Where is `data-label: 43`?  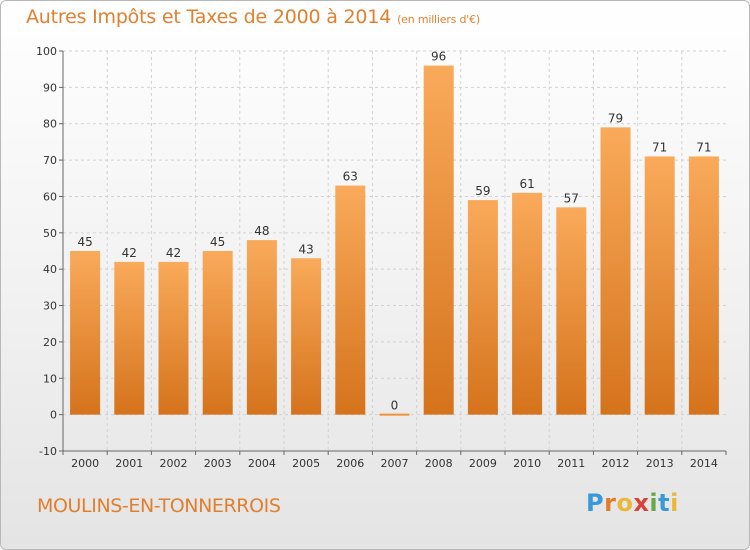
data-label: 43 is located at coordinates (305, 249).